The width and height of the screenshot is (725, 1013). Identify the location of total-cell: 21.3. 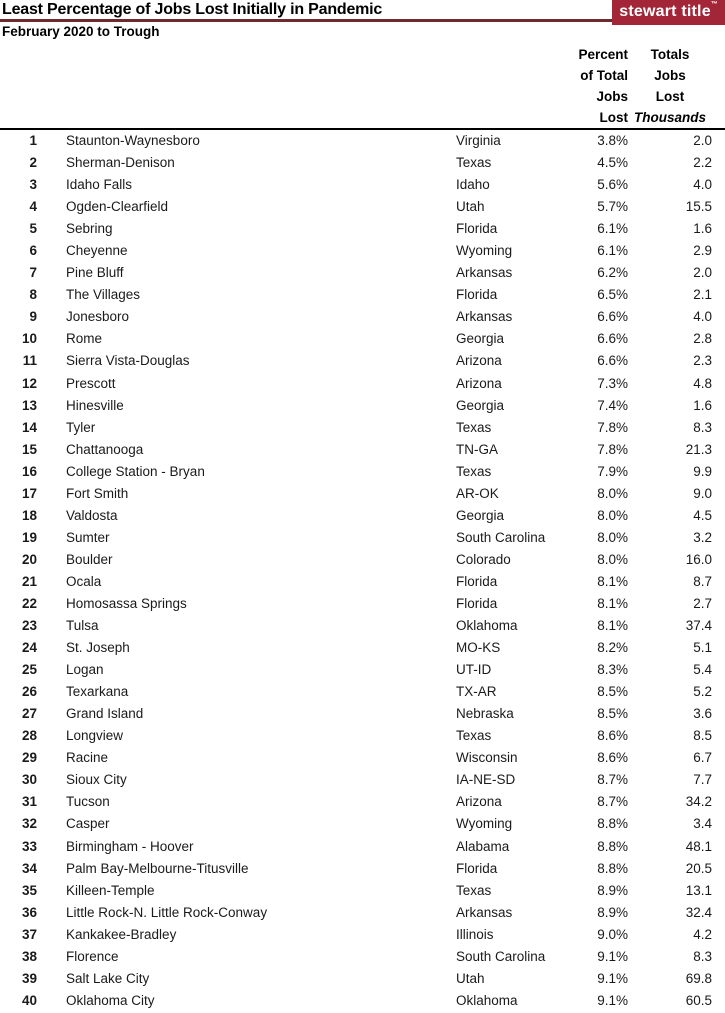
(698, 449).